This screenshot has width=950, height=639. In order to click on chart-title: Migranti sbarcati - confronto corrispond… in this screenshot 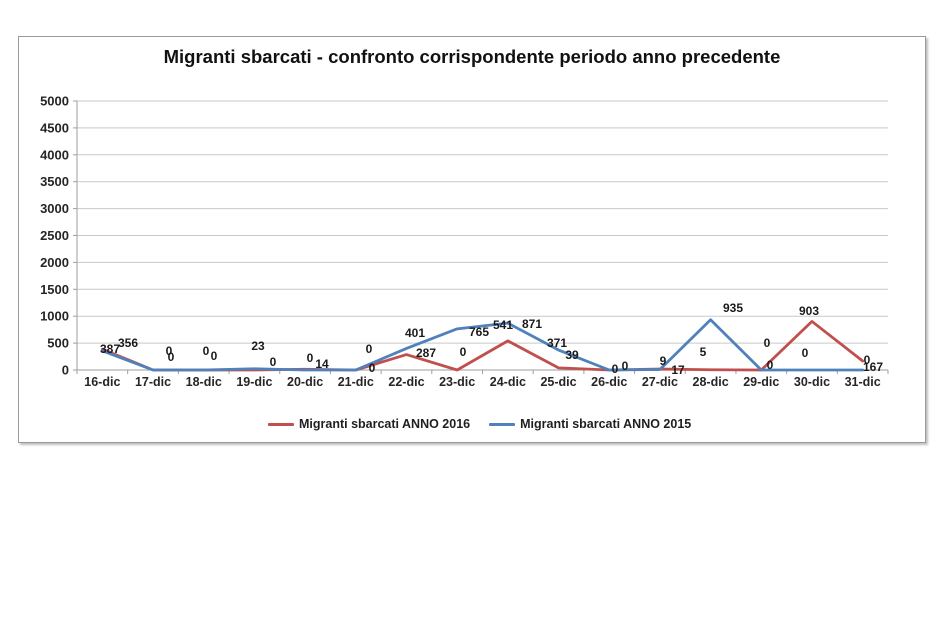, I will do `click(472, 56)`.